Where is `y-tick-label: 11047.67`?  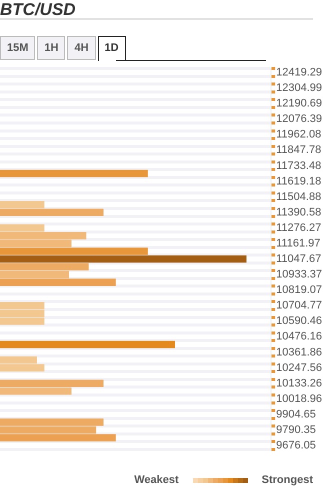 y-tick-label: 11047.67 is located at coordinates (299, 259).